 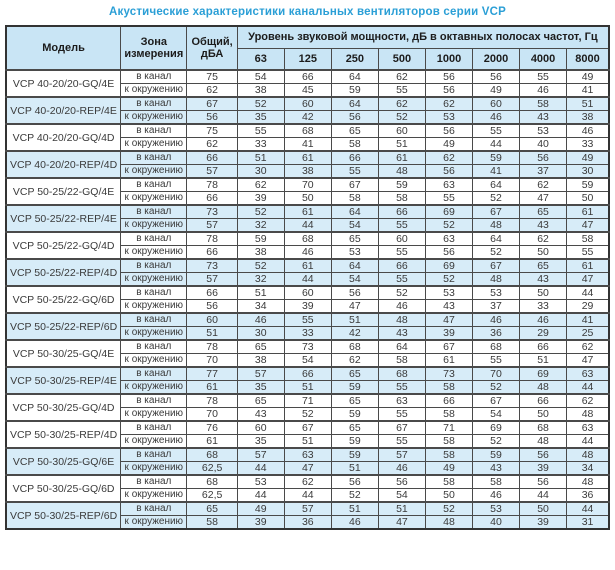 I want to click on total-cell: 65, so click(x=212, y=508).